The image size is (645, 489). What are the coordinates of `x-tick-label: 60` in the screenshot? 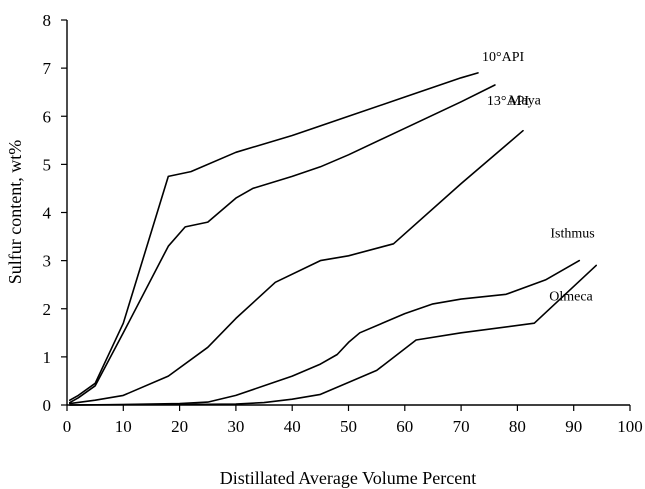 It's located at (404, 426).